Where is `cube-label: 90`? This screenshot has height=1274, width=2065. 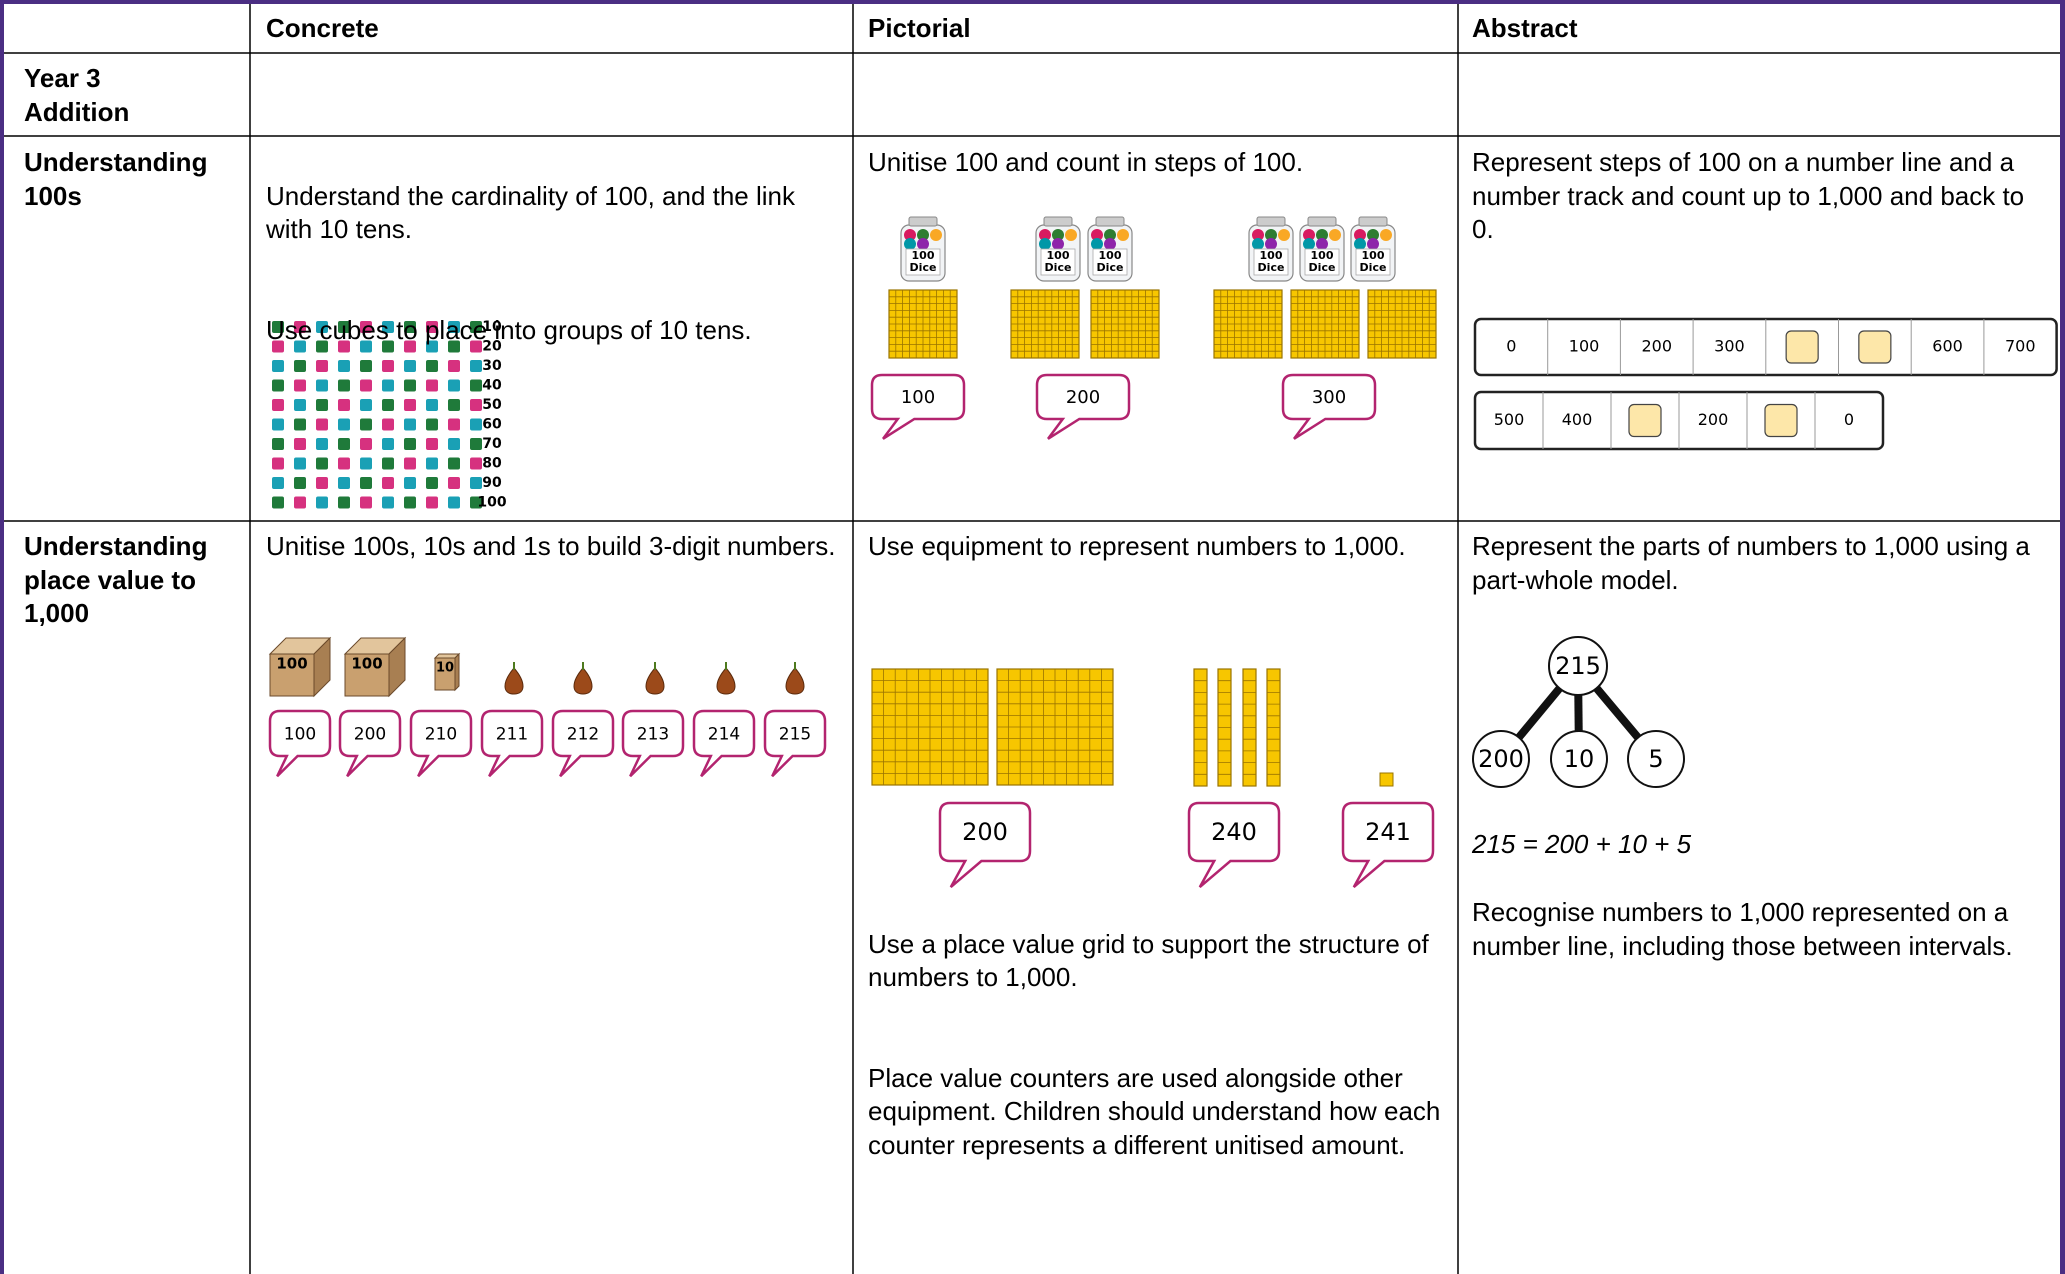 cube-label: 90 is located at coordinates (492, 483).